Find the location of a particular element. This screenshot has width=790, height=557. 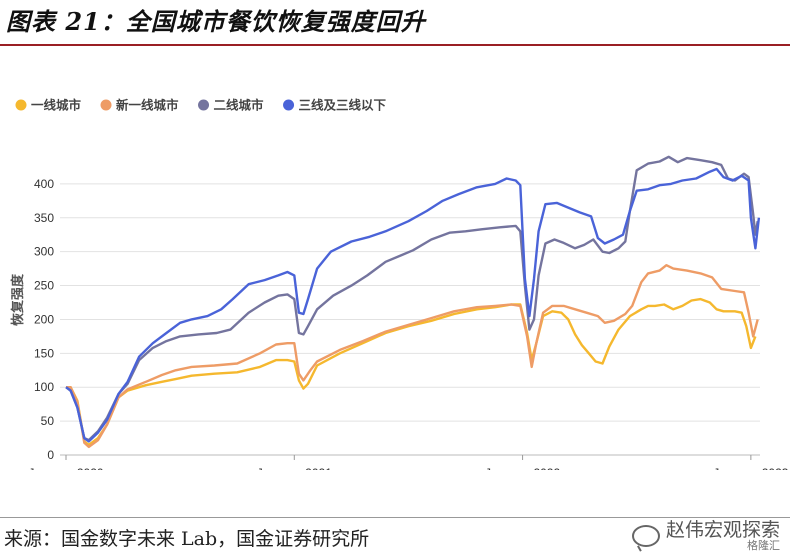

y-tick-label: 350 is located at coordinates (44, 218).